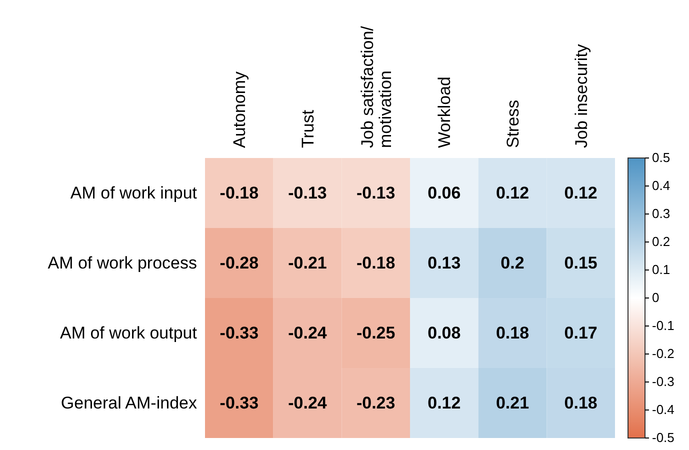  Describe the element at coordinates (661, 158) in the screenshot. I see `color-bar-label: 0.5` at that location.